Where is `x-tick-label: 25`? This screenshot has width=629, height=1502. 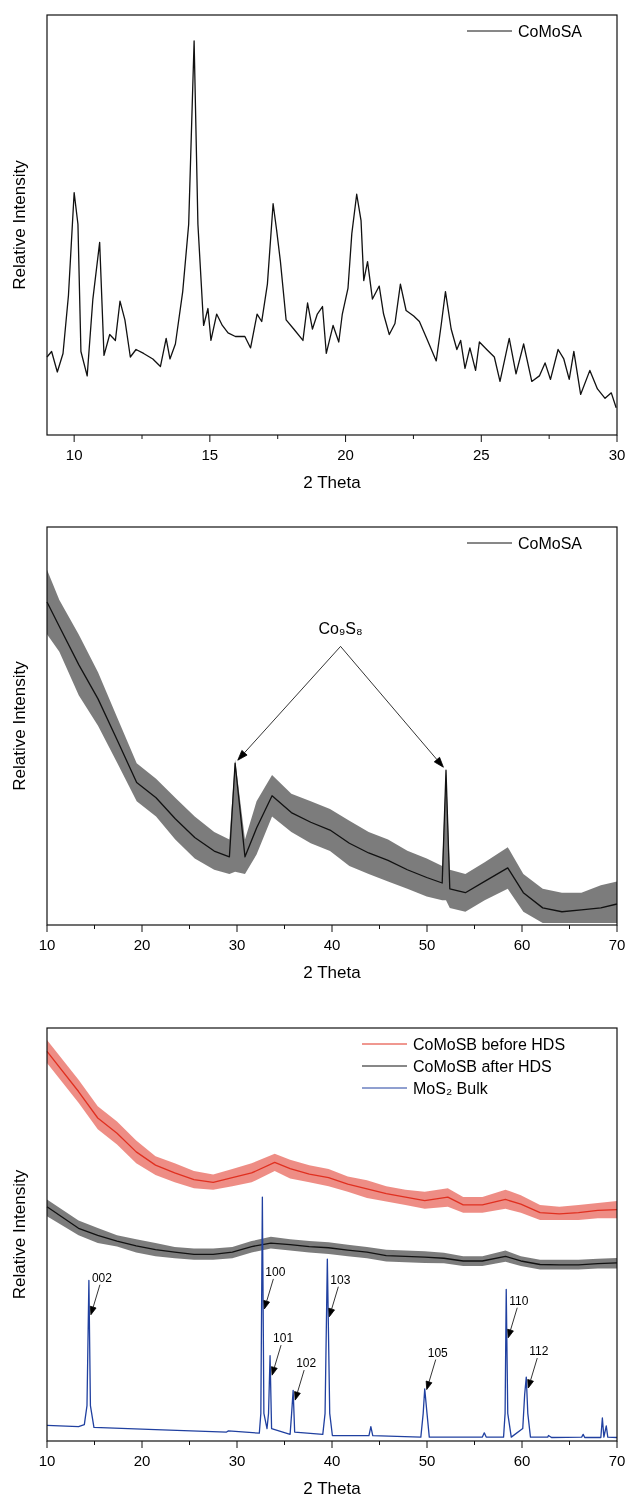 x-tick-label: 25 is located at coordinates (481, 454).